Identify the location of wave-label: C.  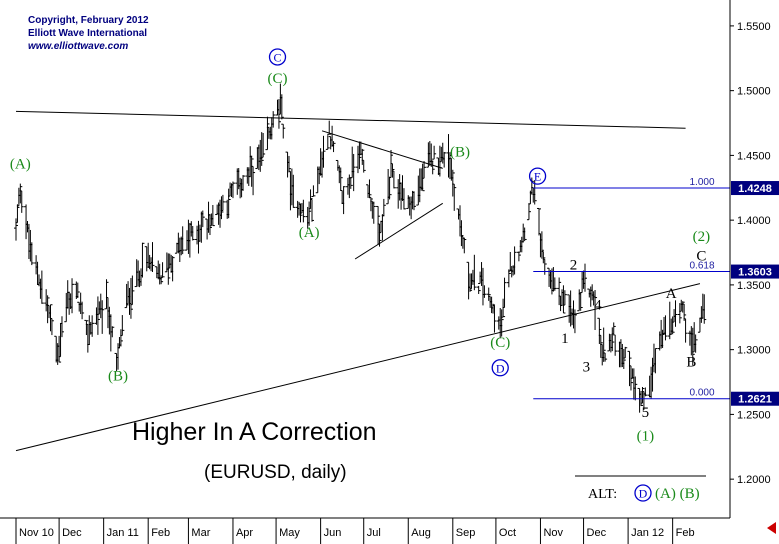
(701, 256).